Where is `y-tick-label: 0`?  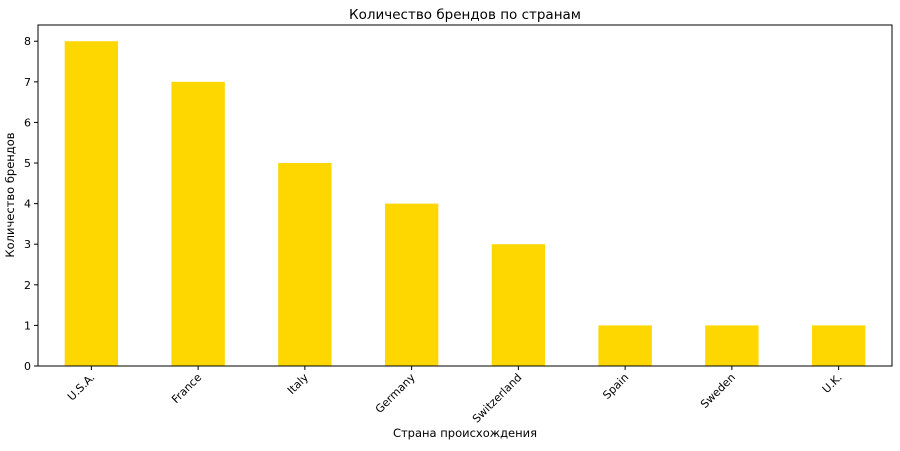
y-tick-label: 0 is located at coordinates (27, 366).